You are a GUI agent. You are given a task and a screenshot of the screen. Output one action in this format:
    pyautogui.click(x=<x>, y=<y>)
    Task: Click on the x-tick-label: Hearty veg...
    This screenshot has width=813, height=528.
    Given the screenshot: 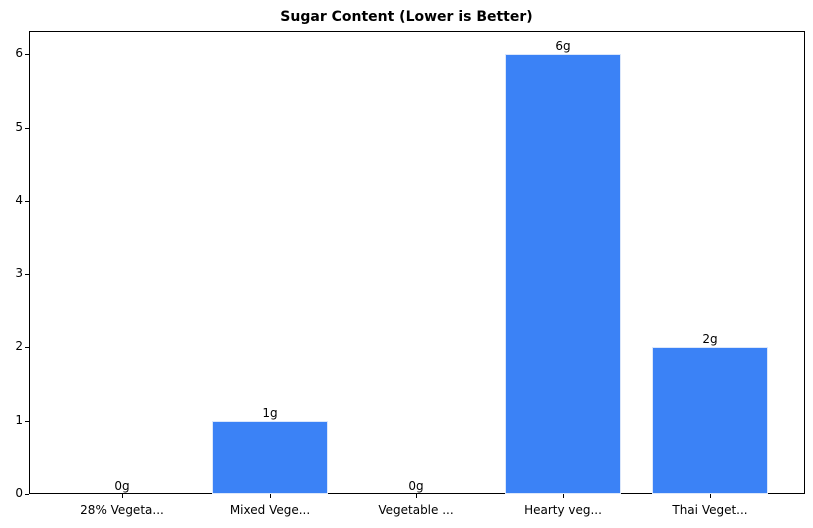 What is the action you would take?
    pyautogui.click(x=563, y=510)
    